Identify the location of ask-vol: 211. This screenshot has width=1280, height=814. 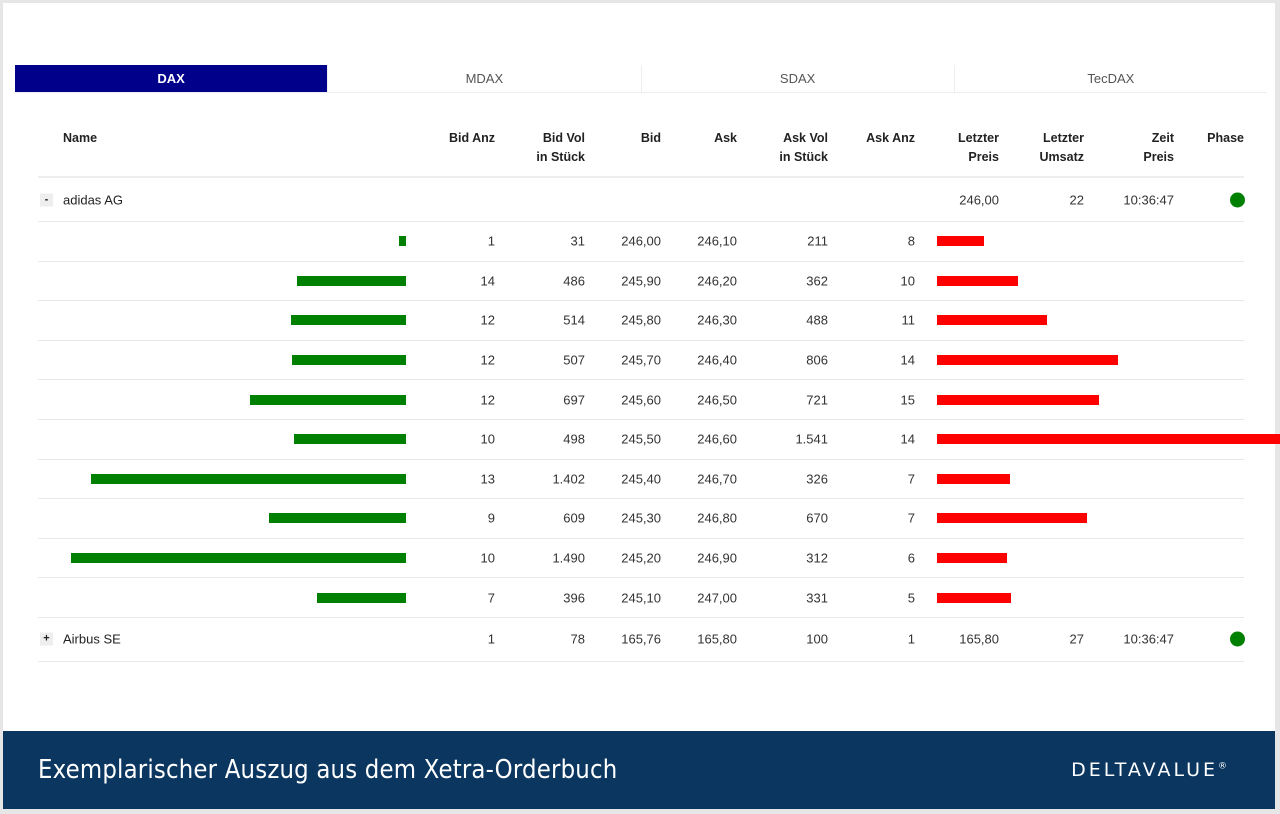
(817, 241).